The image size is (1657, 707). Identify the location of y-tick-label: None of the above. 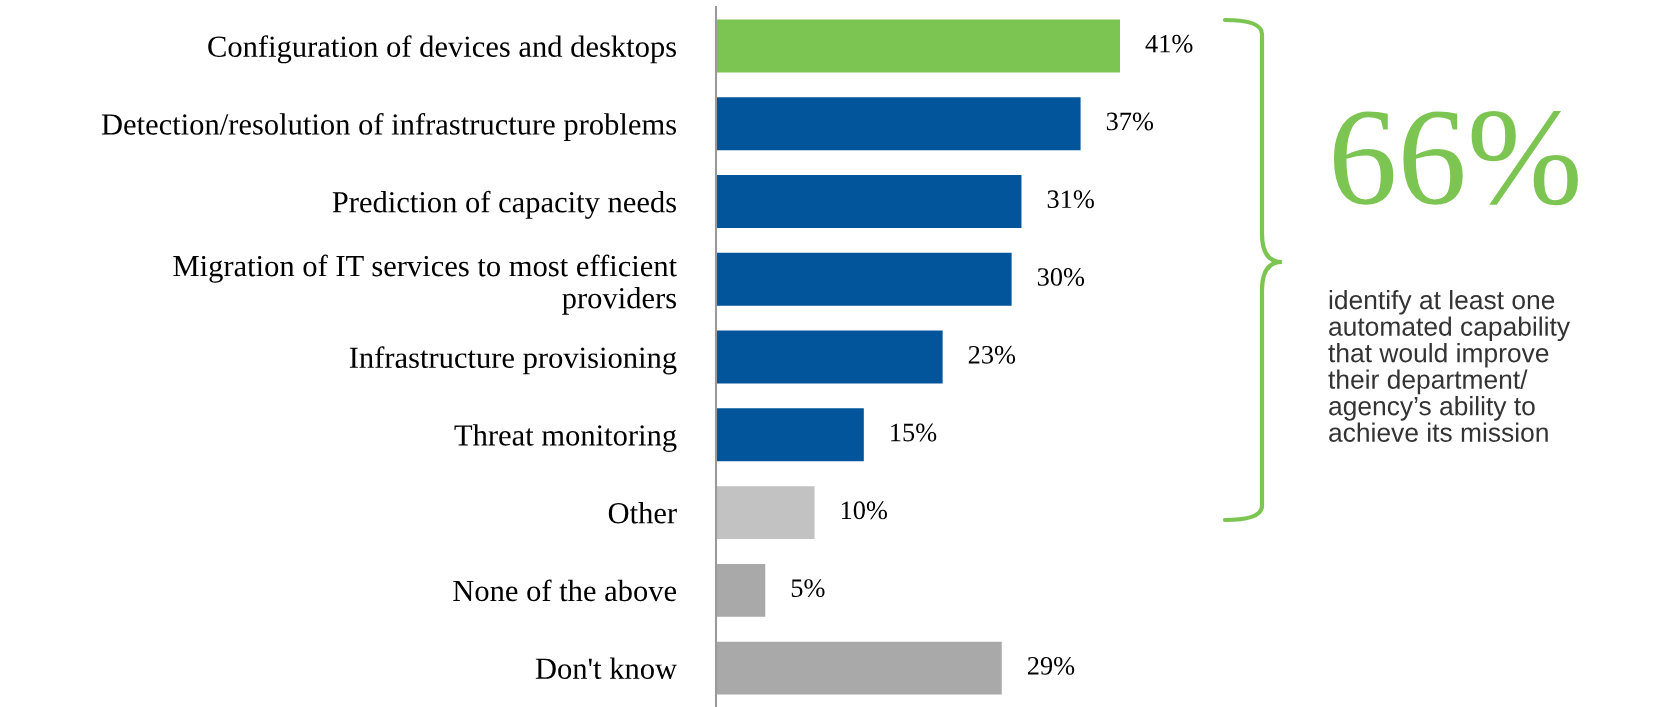
(565, 590).